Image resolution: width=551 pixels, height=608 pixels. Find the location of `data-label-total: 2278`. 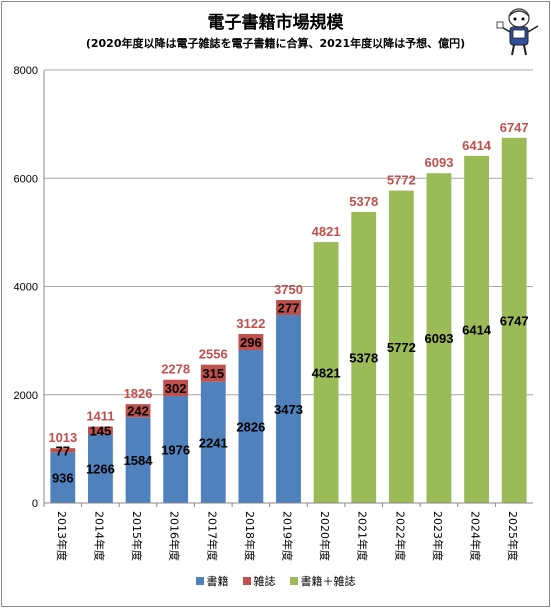

data-label-total: 2278 is located at coordinates (175, 369).